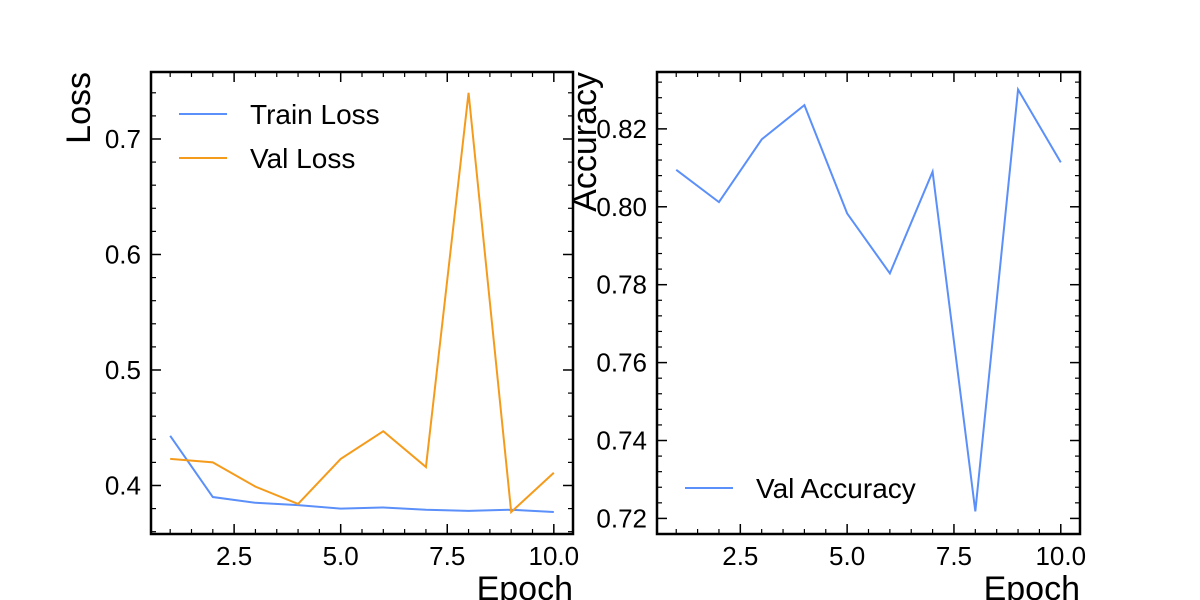 This screenshot has width=1200, height=600. What do you see at coordinates (585, 142) in the screenshot?
I see `y-axis-label: Accuracy` at bounding box center [585, 142].